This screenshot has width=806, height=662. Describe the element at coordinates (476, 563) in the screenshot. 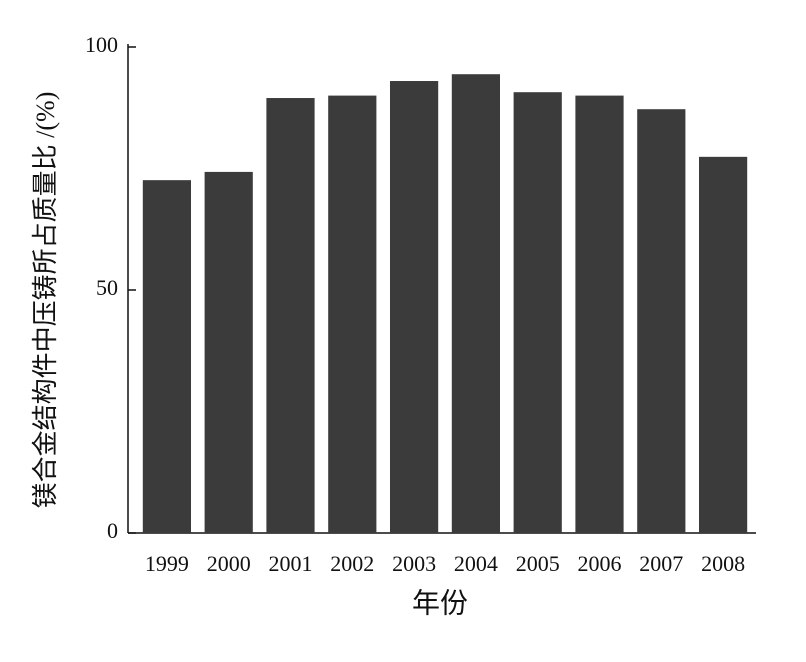

I see `x-tick-label: 2004` at that location.